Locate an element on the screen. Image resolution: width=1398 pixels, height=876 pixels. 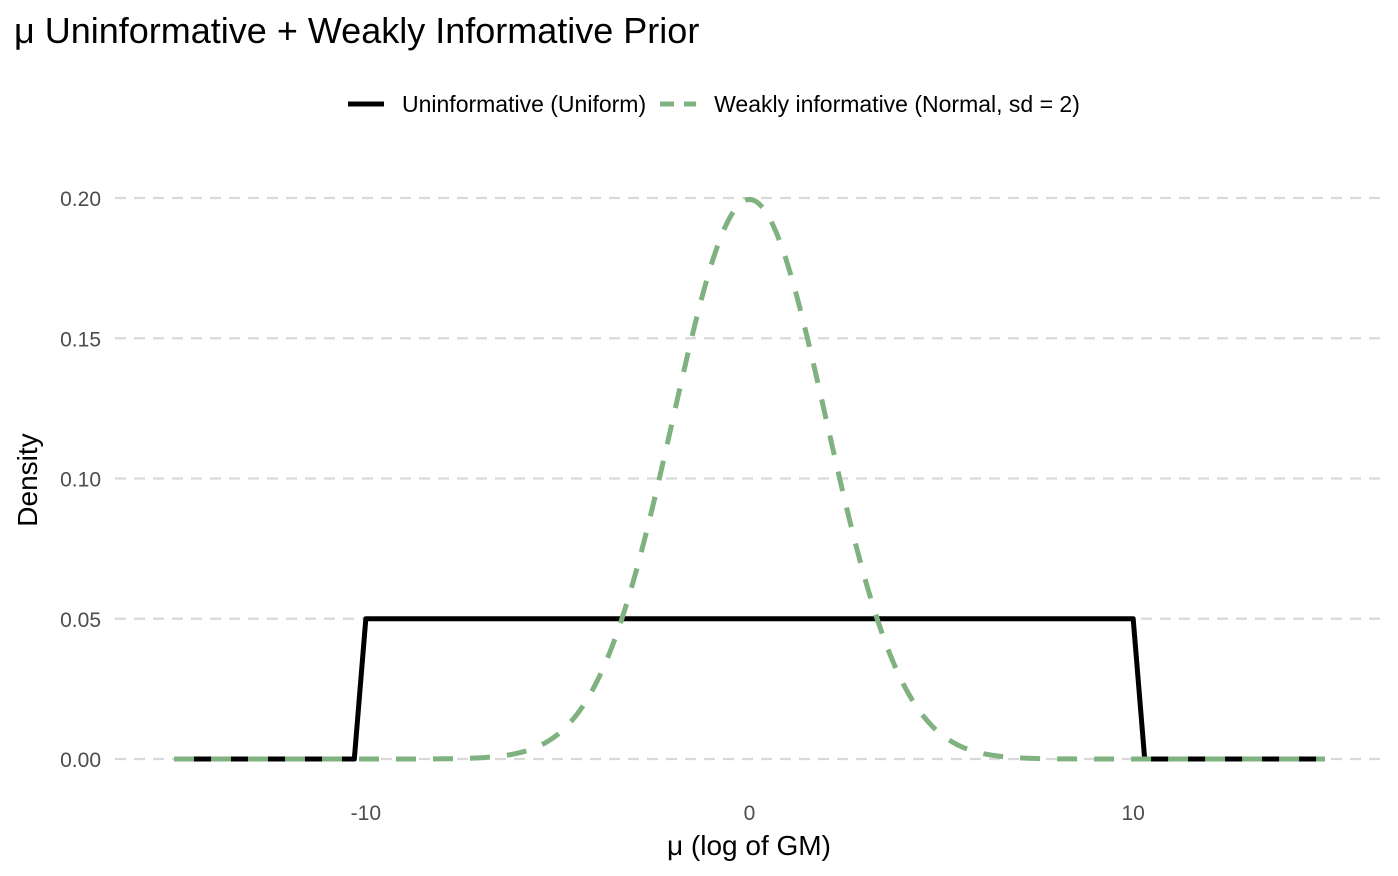
y-tick-label: 0.00 is located at coordinates (80, 760).